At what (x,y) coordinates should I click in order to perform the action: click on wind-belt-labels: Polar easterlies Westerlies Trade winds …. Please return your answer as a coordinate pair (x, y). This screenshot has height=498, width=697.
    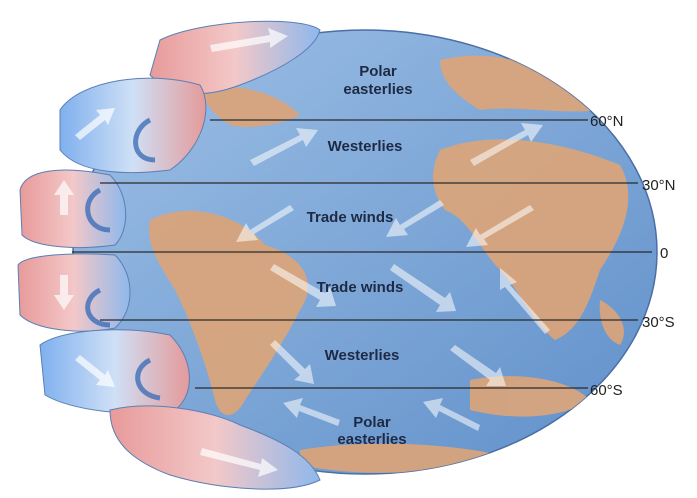
    Looking at the image, I should click on (360, 255).